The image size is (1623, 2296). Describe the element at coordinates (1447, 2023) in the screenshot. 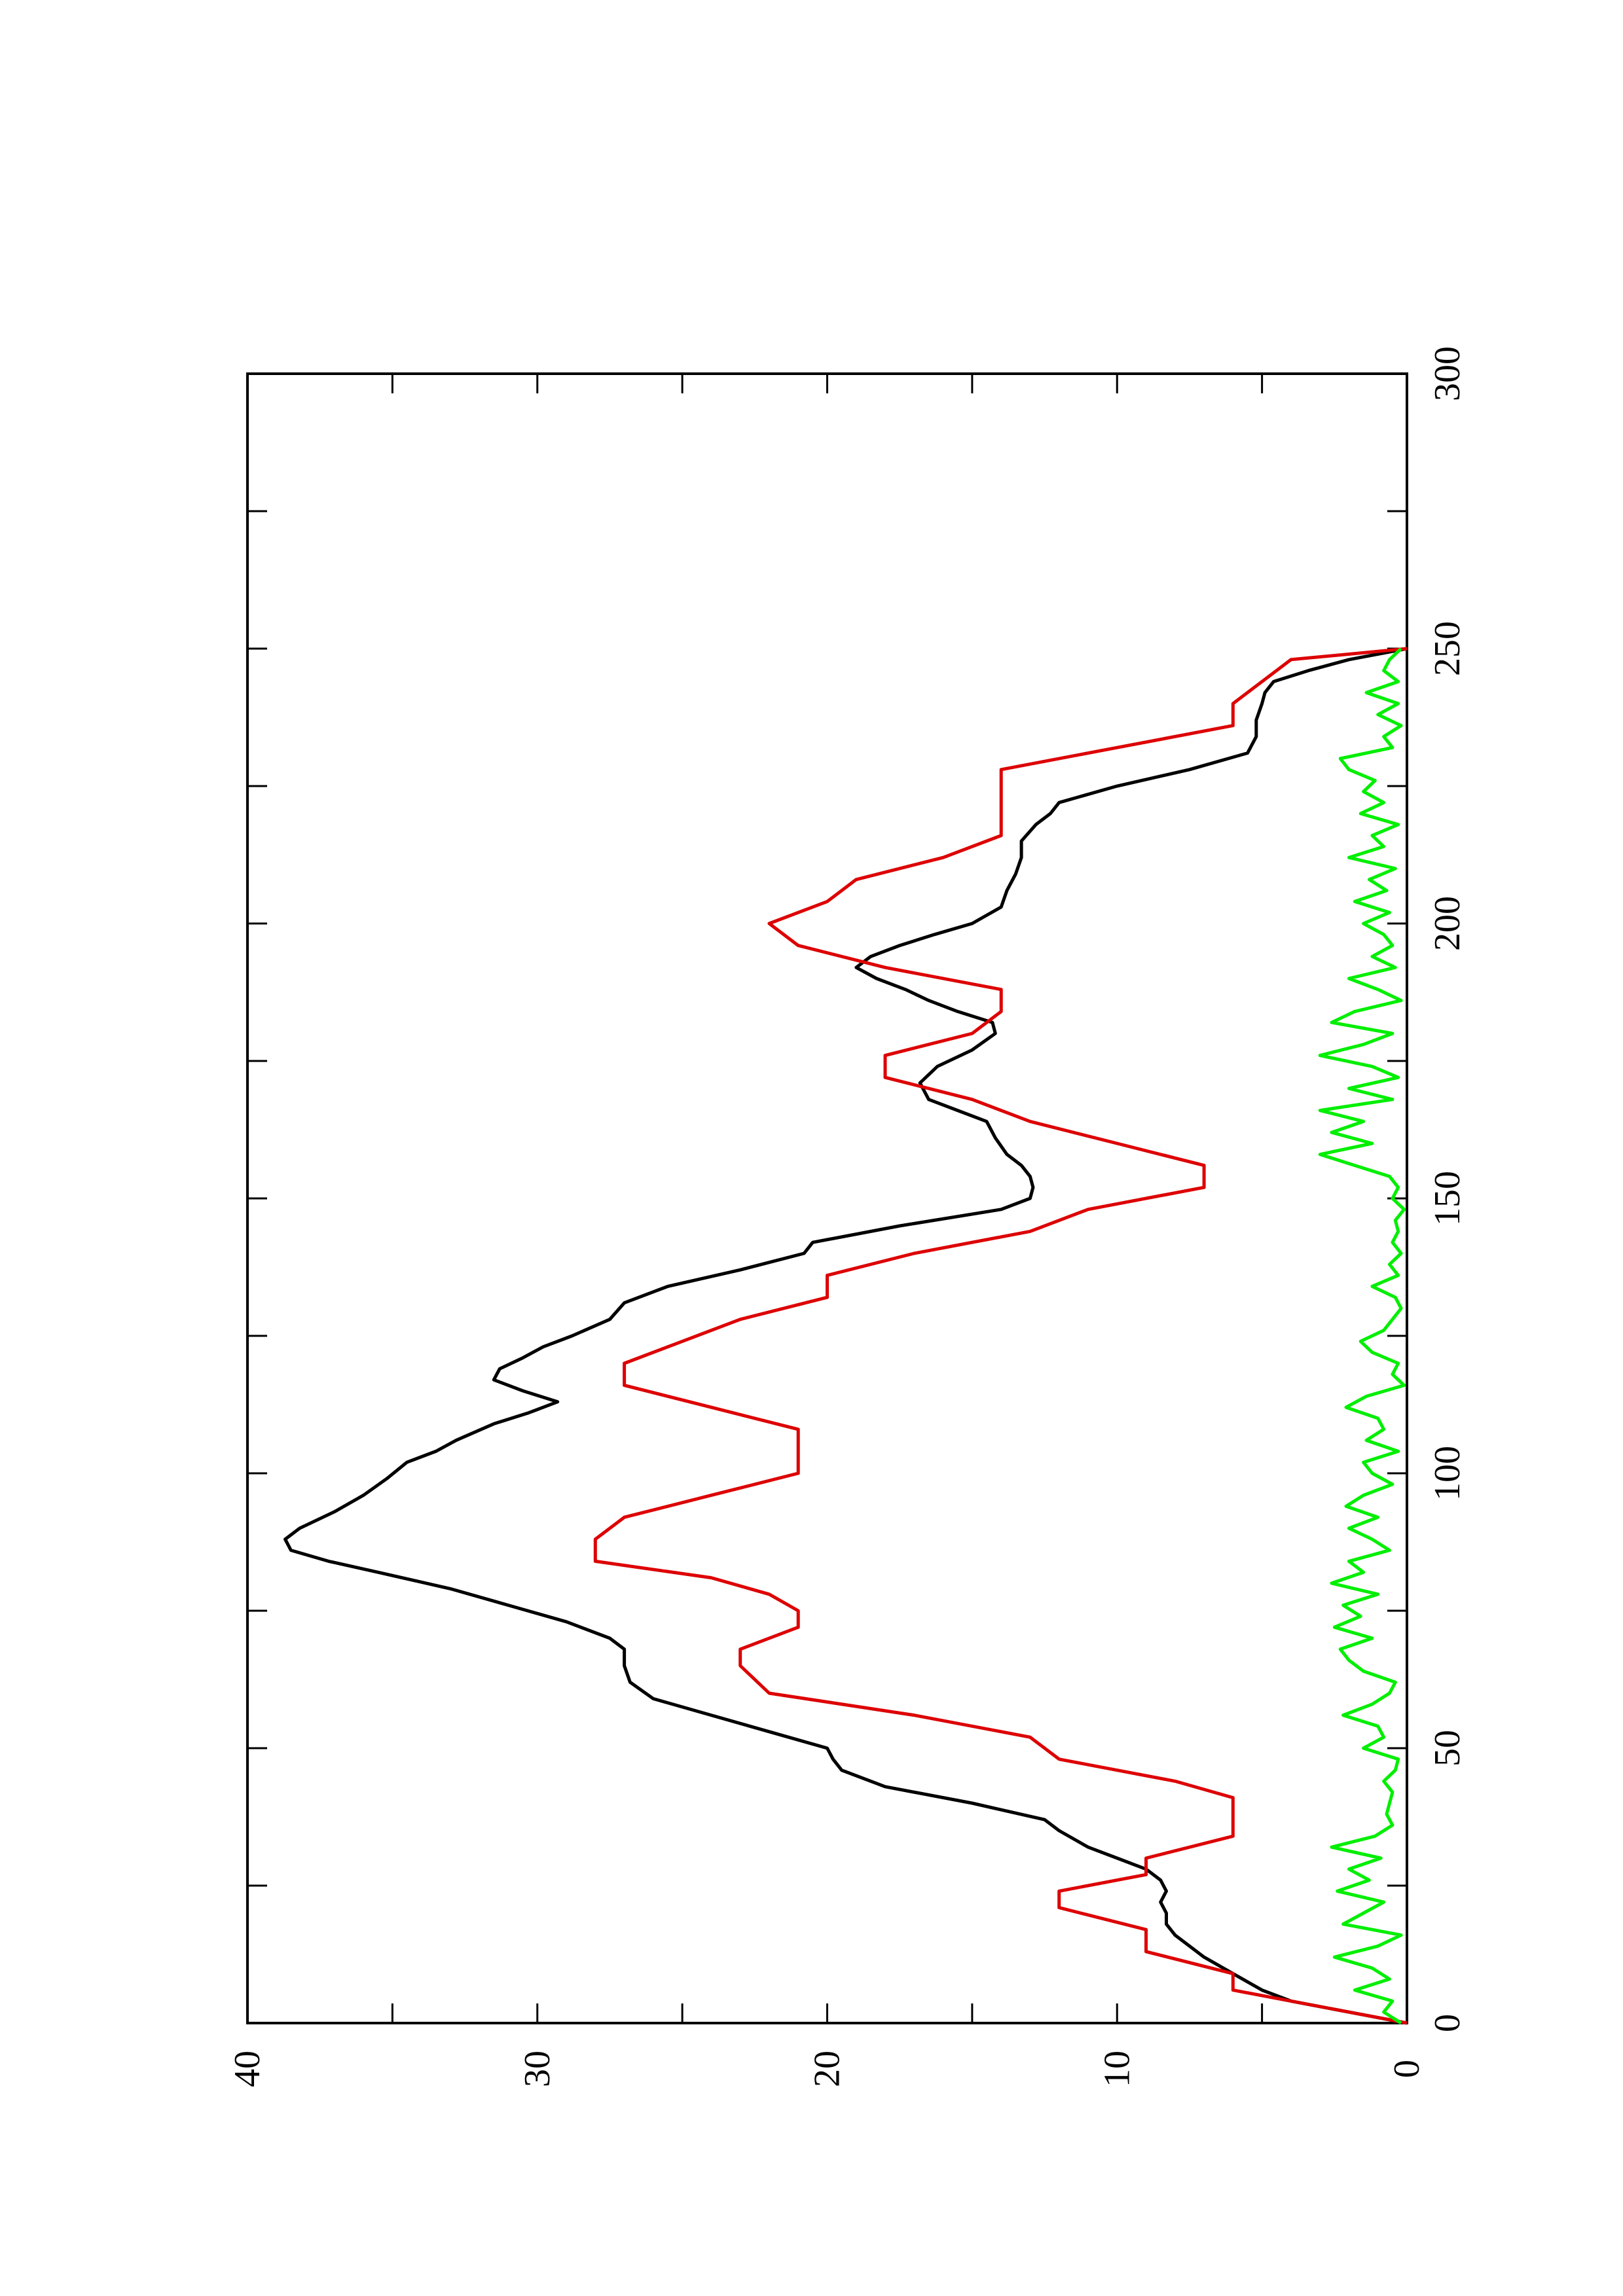

I see `x-tick-label: 0` at that location.